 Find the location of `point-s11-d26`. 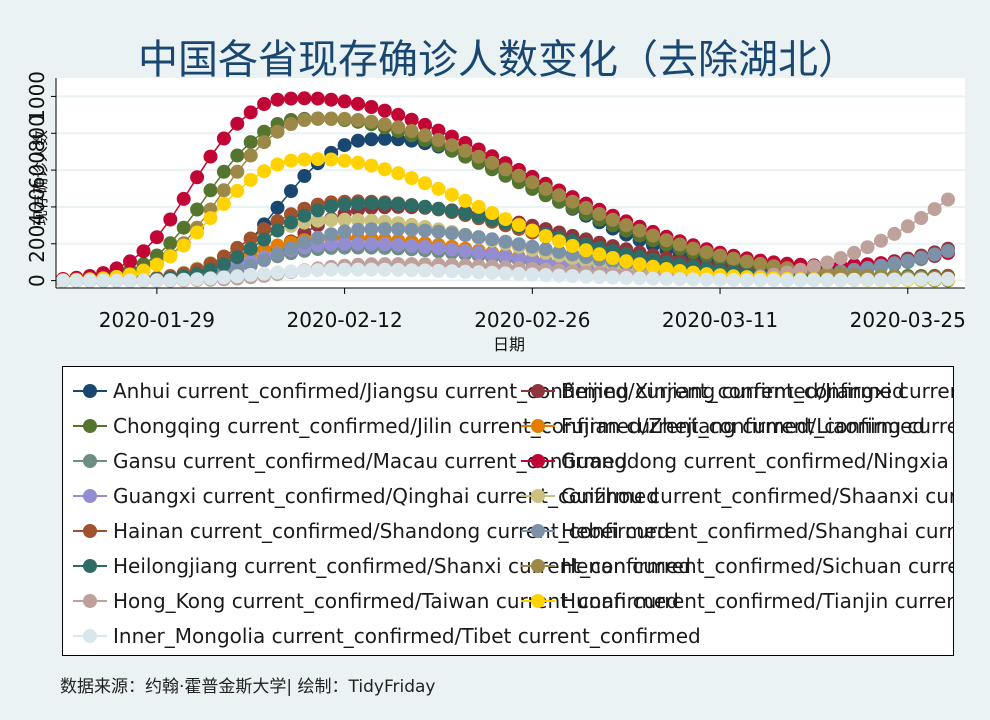

point-s11-d26 is located at coordinates (411, 131).